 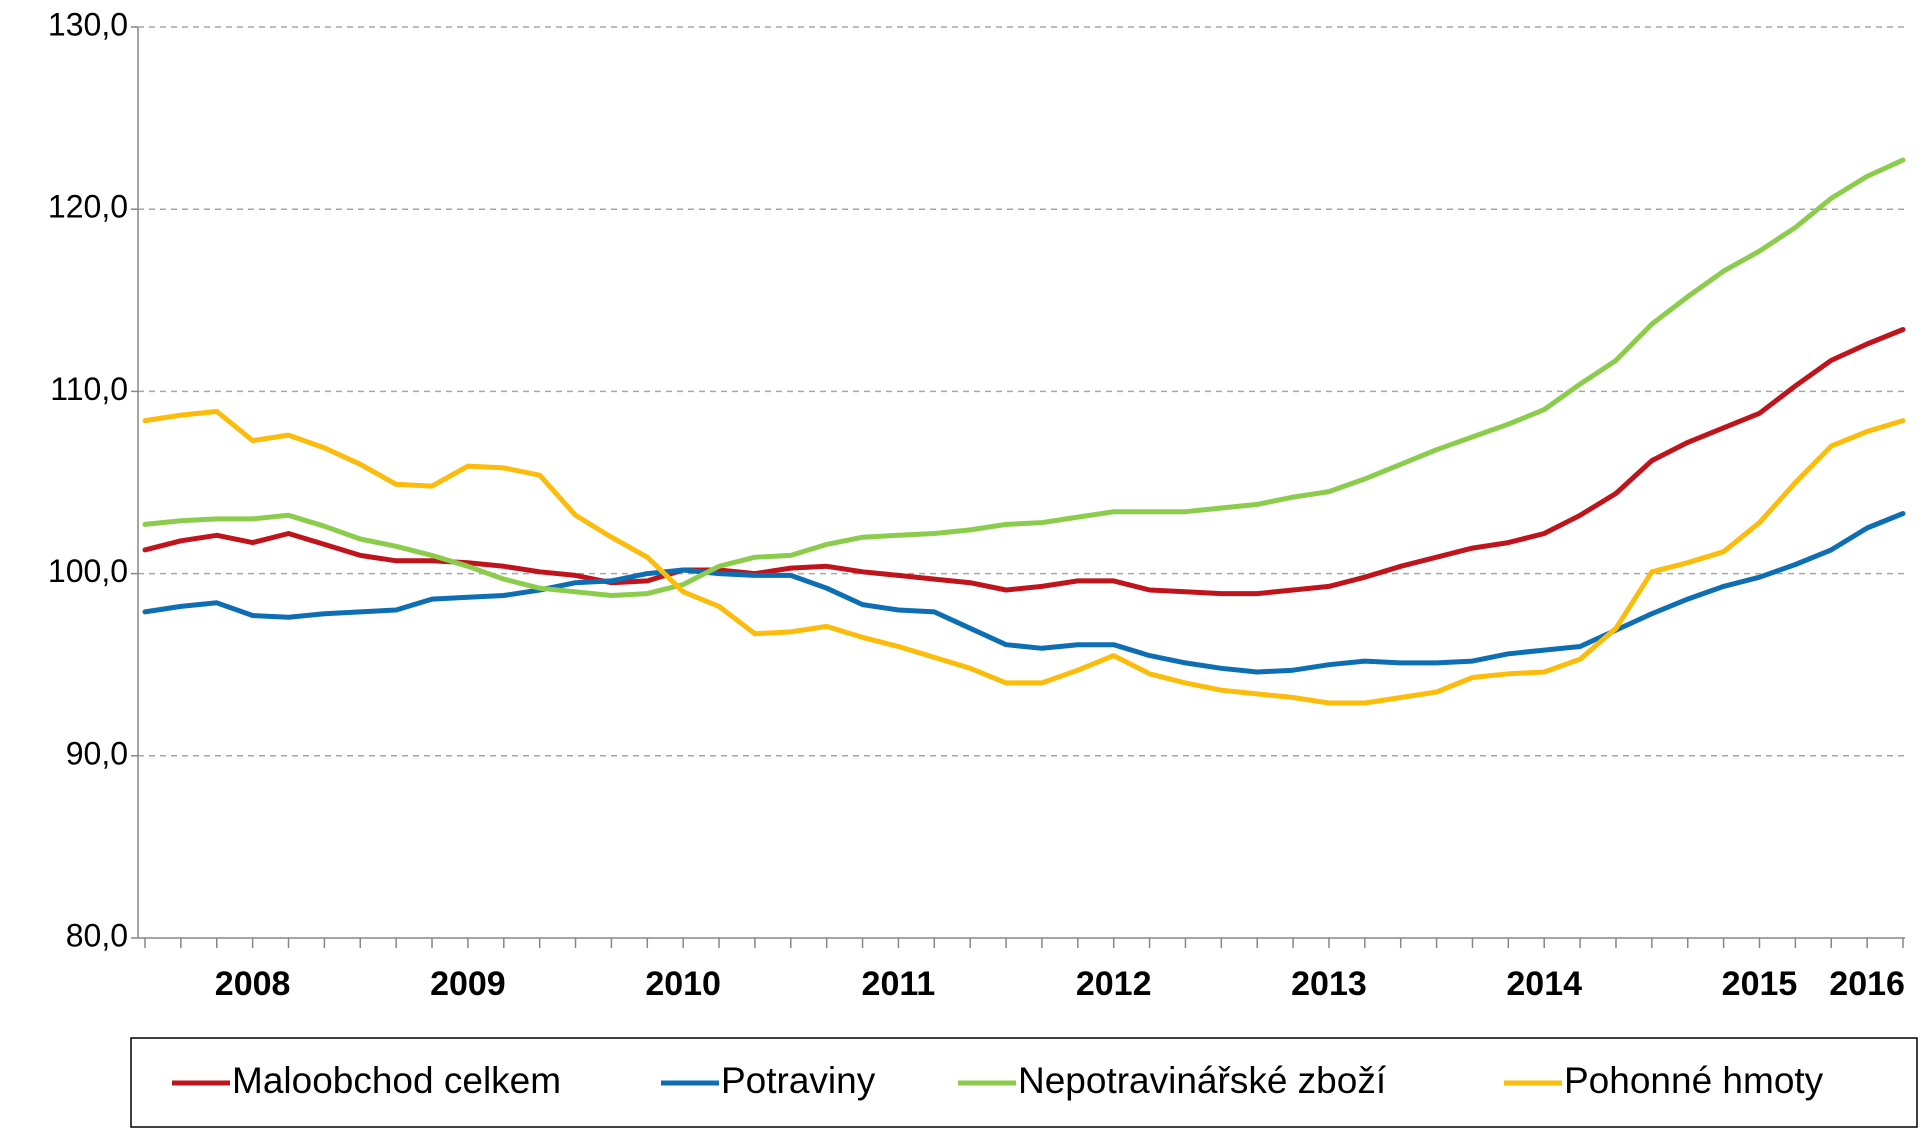 I want to click on y-tick-label: 100,0, so click(x=88, y=571).